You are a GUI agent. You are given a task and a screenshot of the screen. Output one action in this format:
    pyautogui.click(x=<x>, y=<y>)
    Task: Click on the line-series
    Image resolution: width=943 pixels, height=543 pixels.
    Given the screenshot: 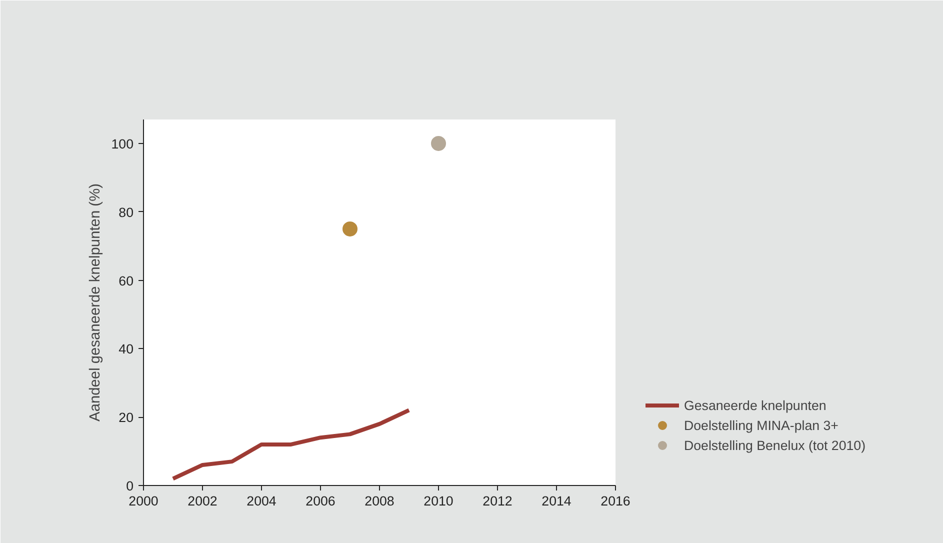 What is the action you would take?
    pyautogui.click(x=291, y=444)
    